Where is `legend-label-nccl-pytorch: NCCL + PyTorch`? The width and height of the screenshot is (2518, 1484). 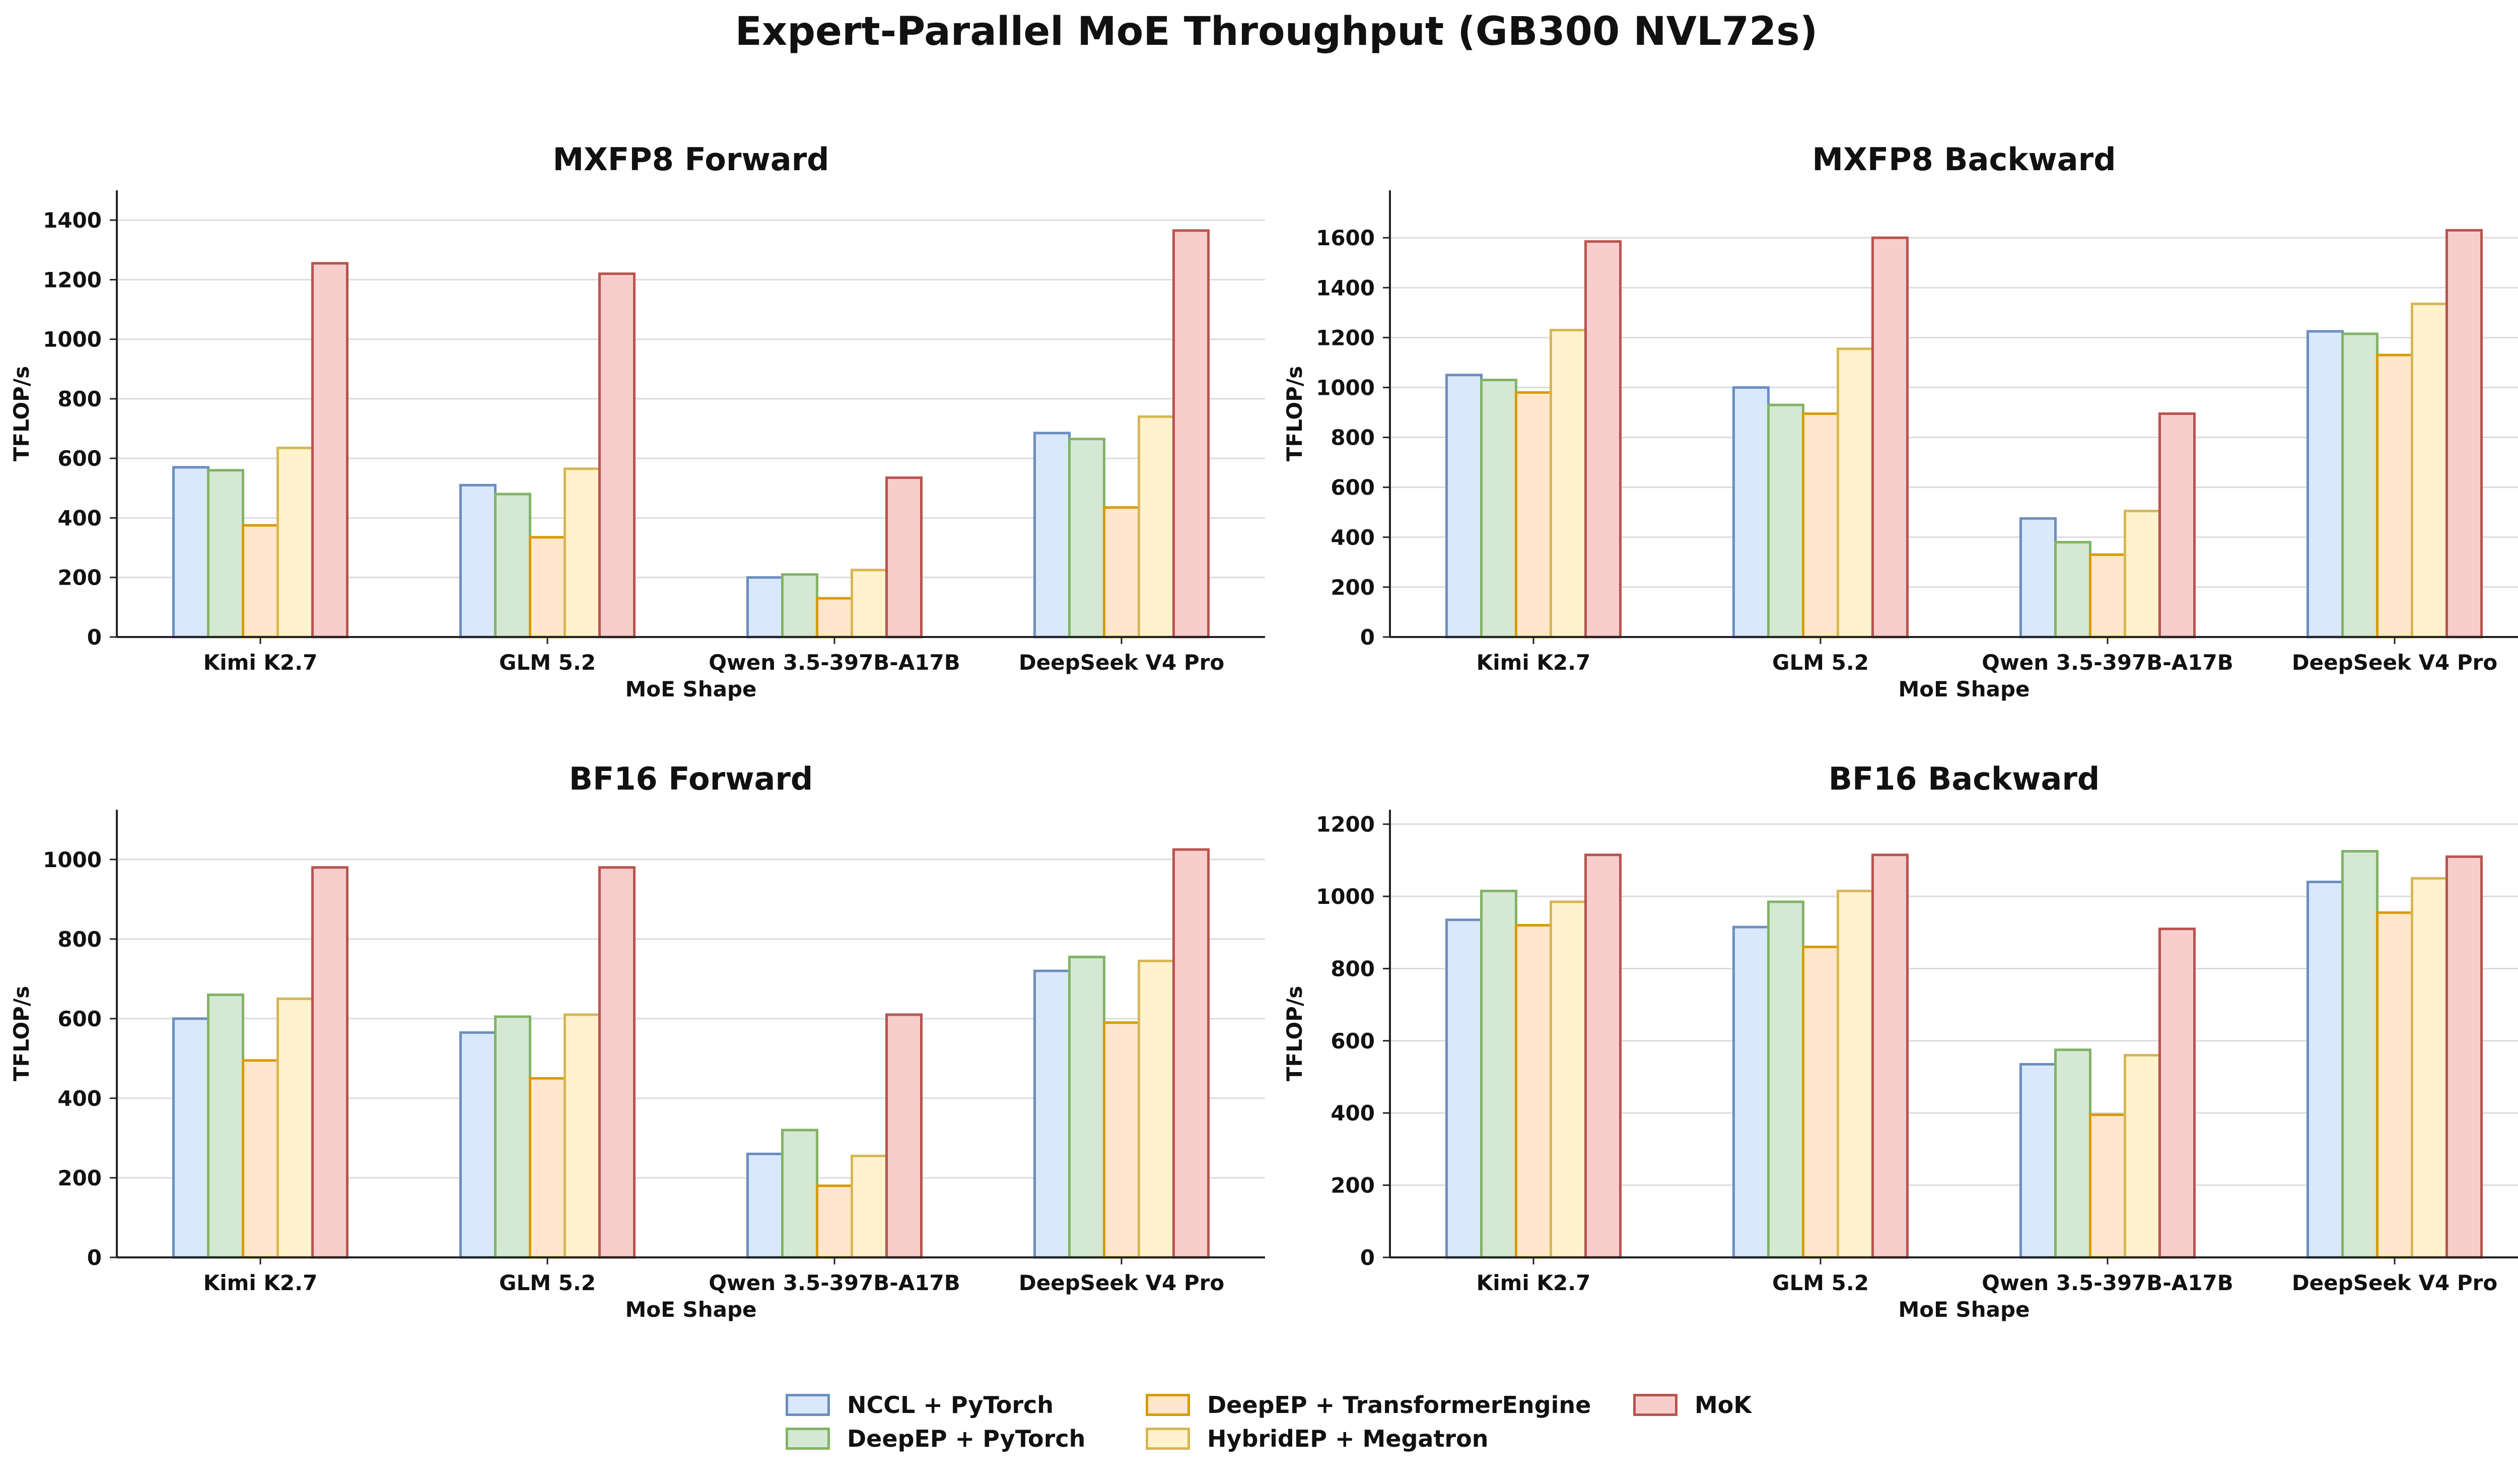
legend-label-nccl-pytorch: NCCL + PyTorch is located at coordinates (951, 1405).